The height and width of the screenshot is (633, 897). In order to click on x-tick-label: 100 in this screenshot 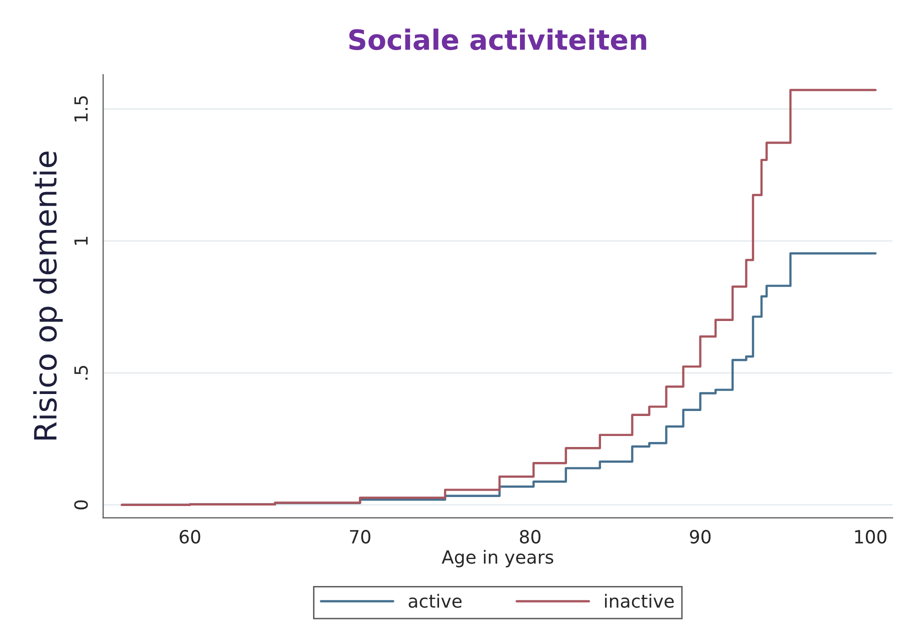, I will do `click(870, 537)`.